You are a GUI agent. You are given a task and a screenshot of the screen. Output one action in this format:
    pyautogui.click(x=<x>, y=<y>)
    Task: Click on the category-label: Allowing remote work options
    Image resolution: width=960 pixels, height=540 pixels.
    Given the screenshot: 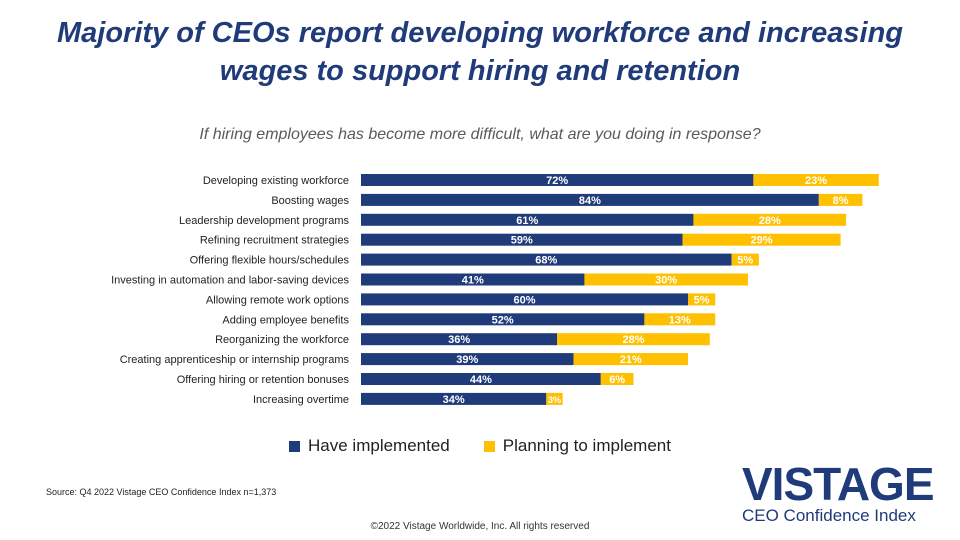 What is the action you would take?
    pyautogui.click(x=278, y=300)
    